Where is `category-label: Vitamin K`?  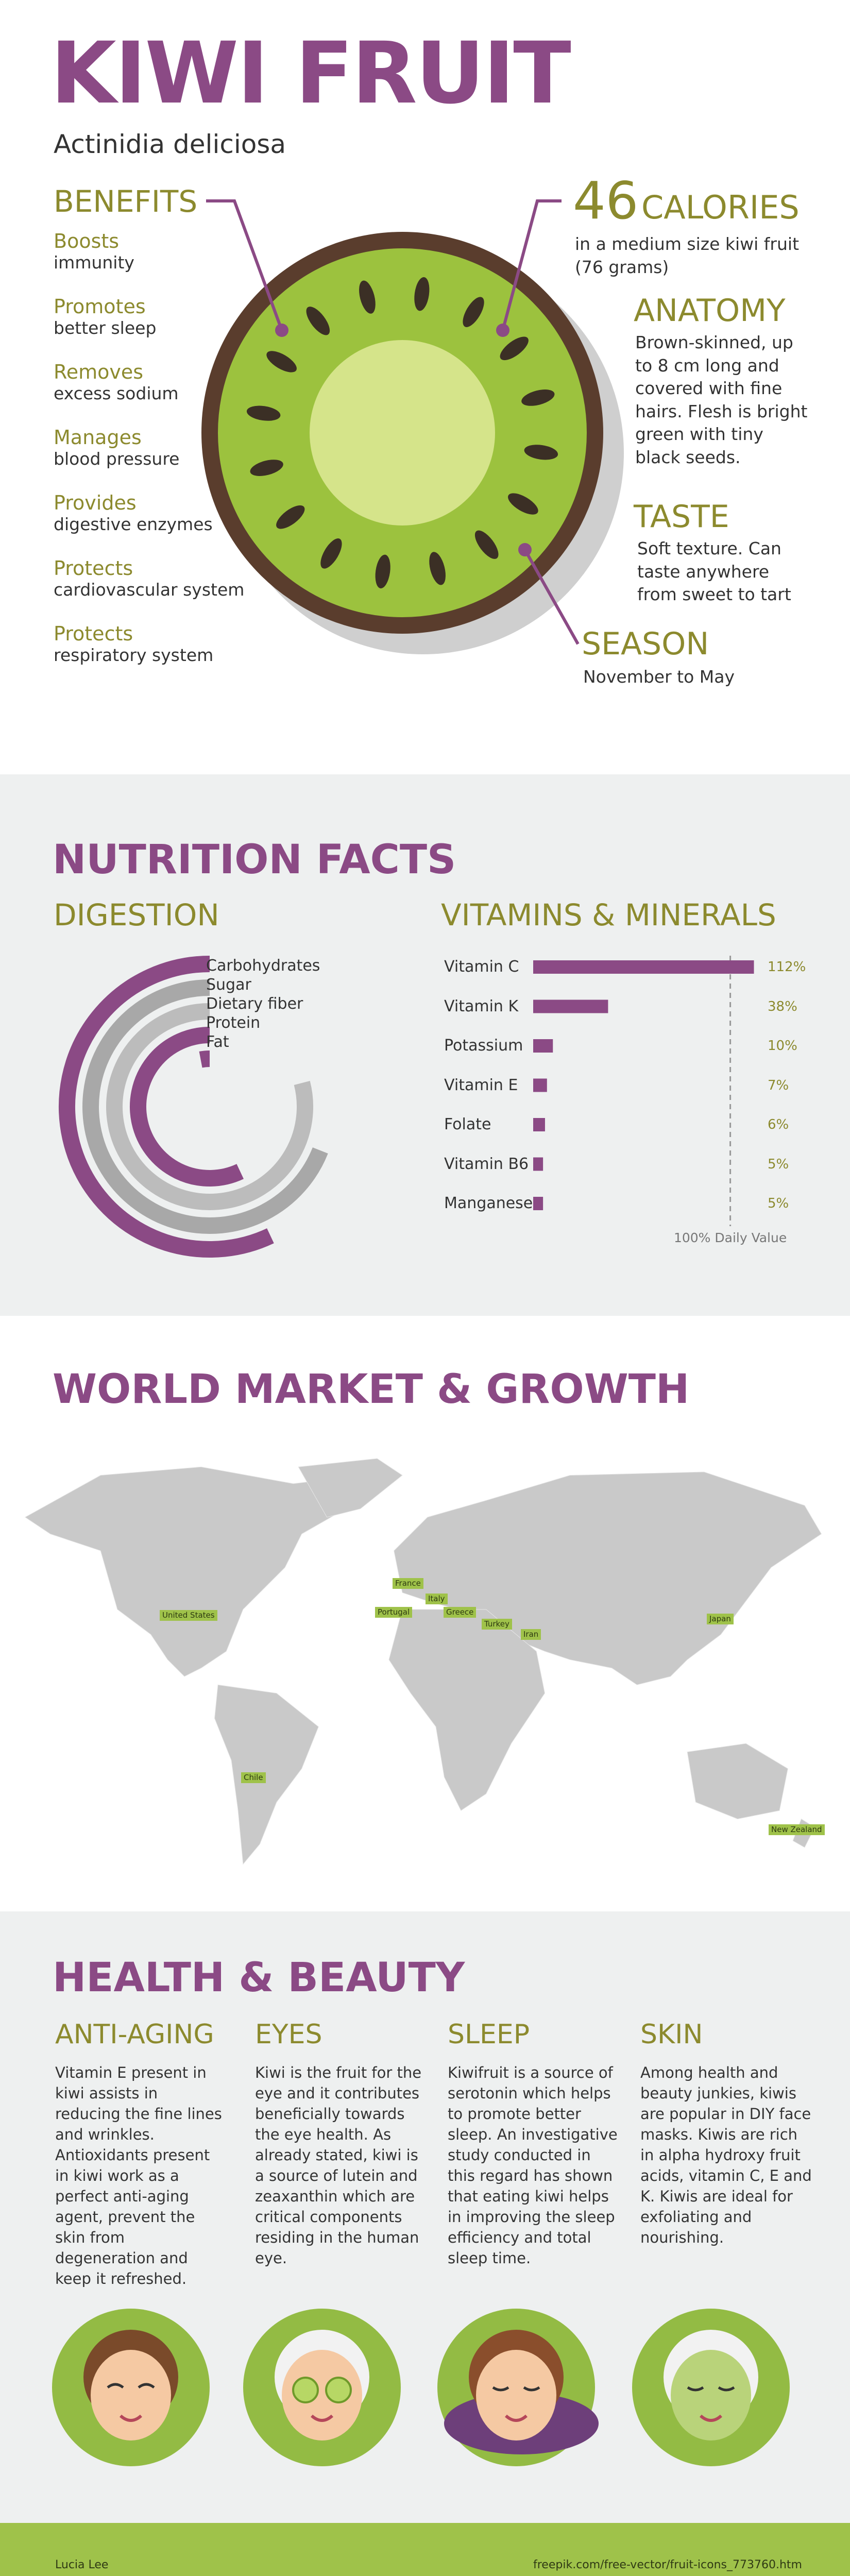 category-label: Vitamin K is located at coordinates (481, 1006).